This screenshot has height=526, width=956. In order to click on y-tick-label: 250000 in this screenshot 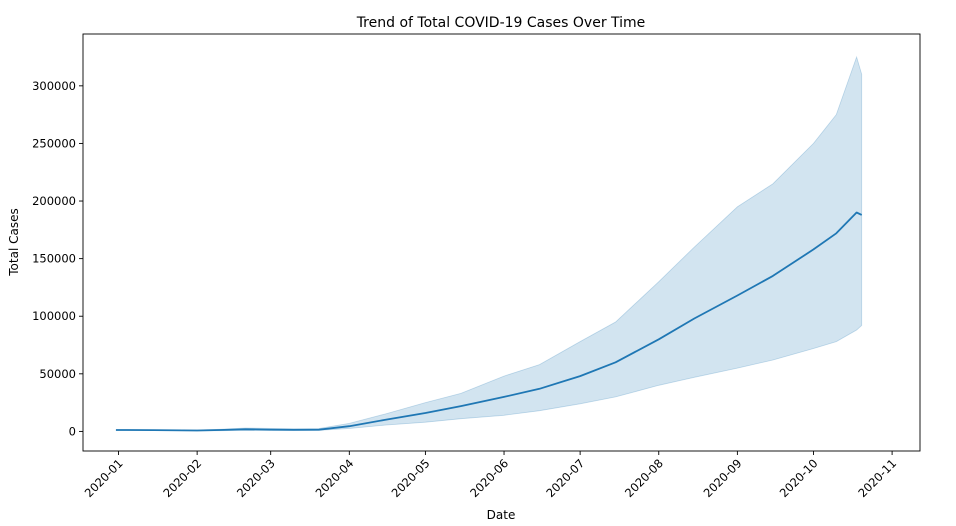, I will do `click(54, 143)`.